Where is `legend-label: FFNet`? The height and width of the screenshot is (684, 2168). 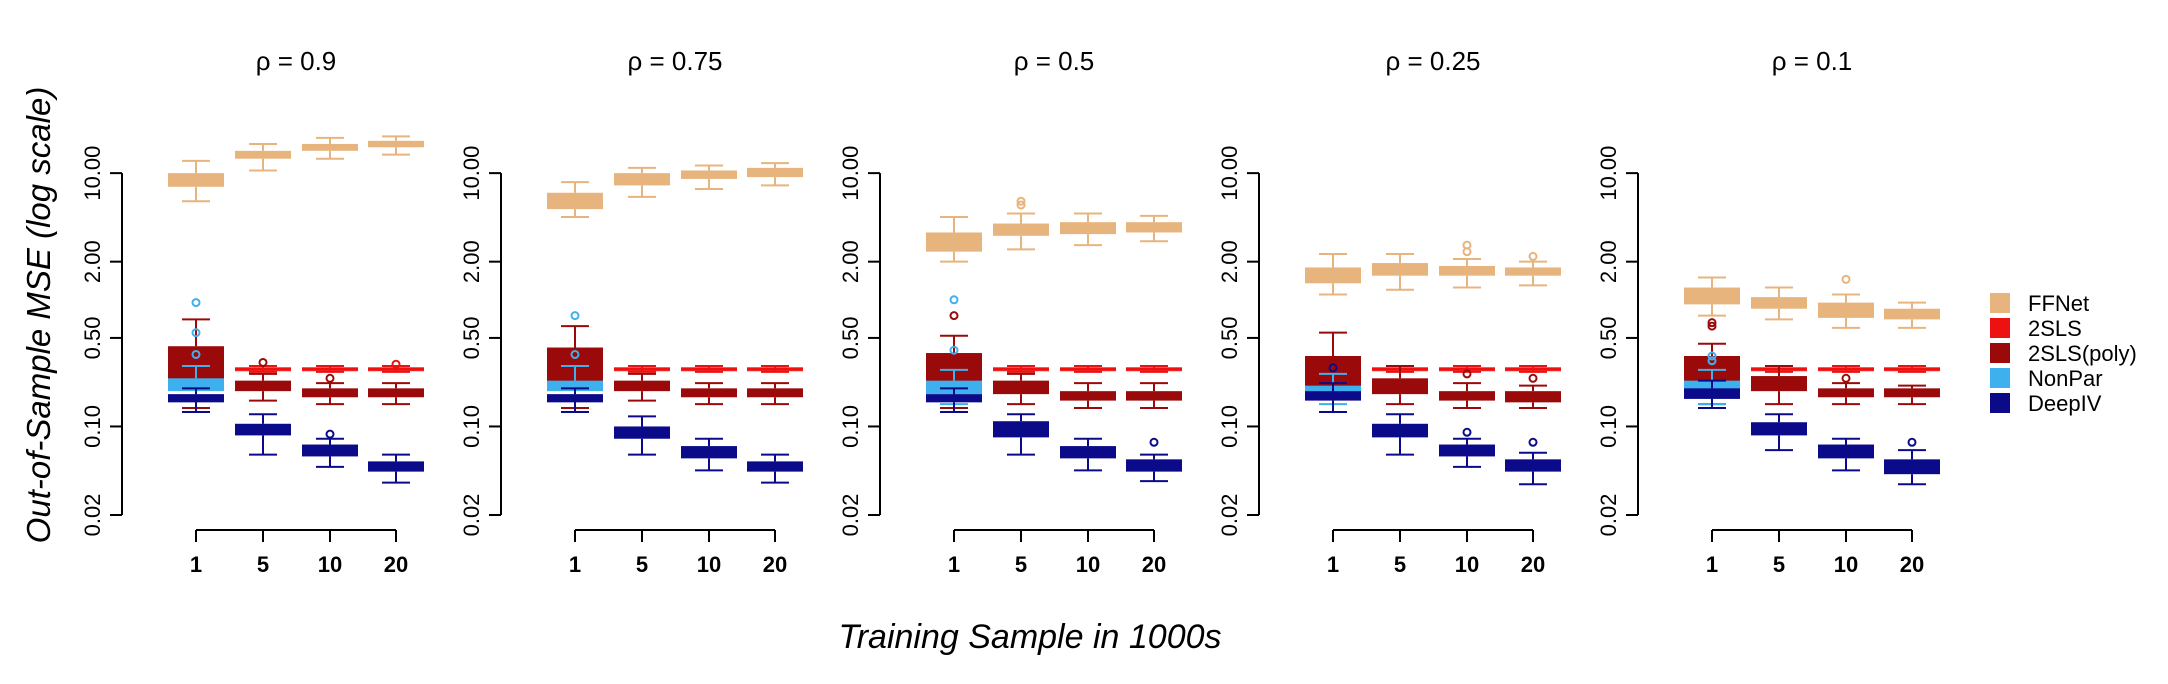 legend-label: FFNet is located at coordinates (2058, 303).